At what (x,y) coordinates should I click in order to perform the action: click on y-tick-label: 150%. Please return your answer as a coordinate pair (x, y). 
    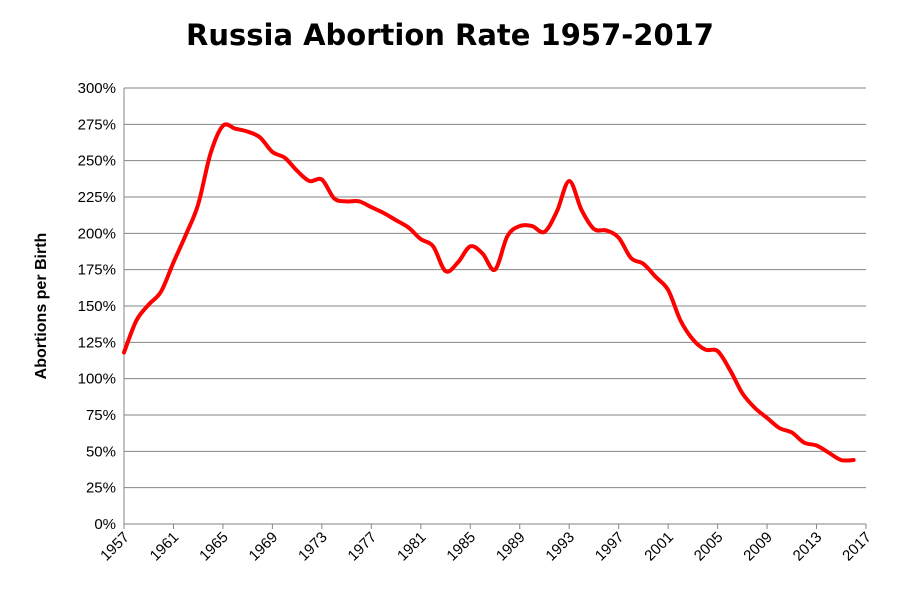
    Looking at the image, I should click on (97, 306).